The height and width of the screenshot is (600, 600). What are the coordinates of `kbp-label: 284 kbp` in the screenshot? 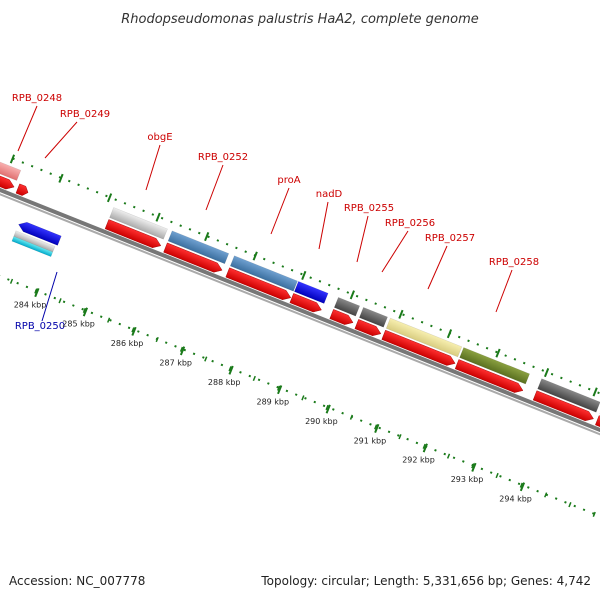 It's located at (30, 304).